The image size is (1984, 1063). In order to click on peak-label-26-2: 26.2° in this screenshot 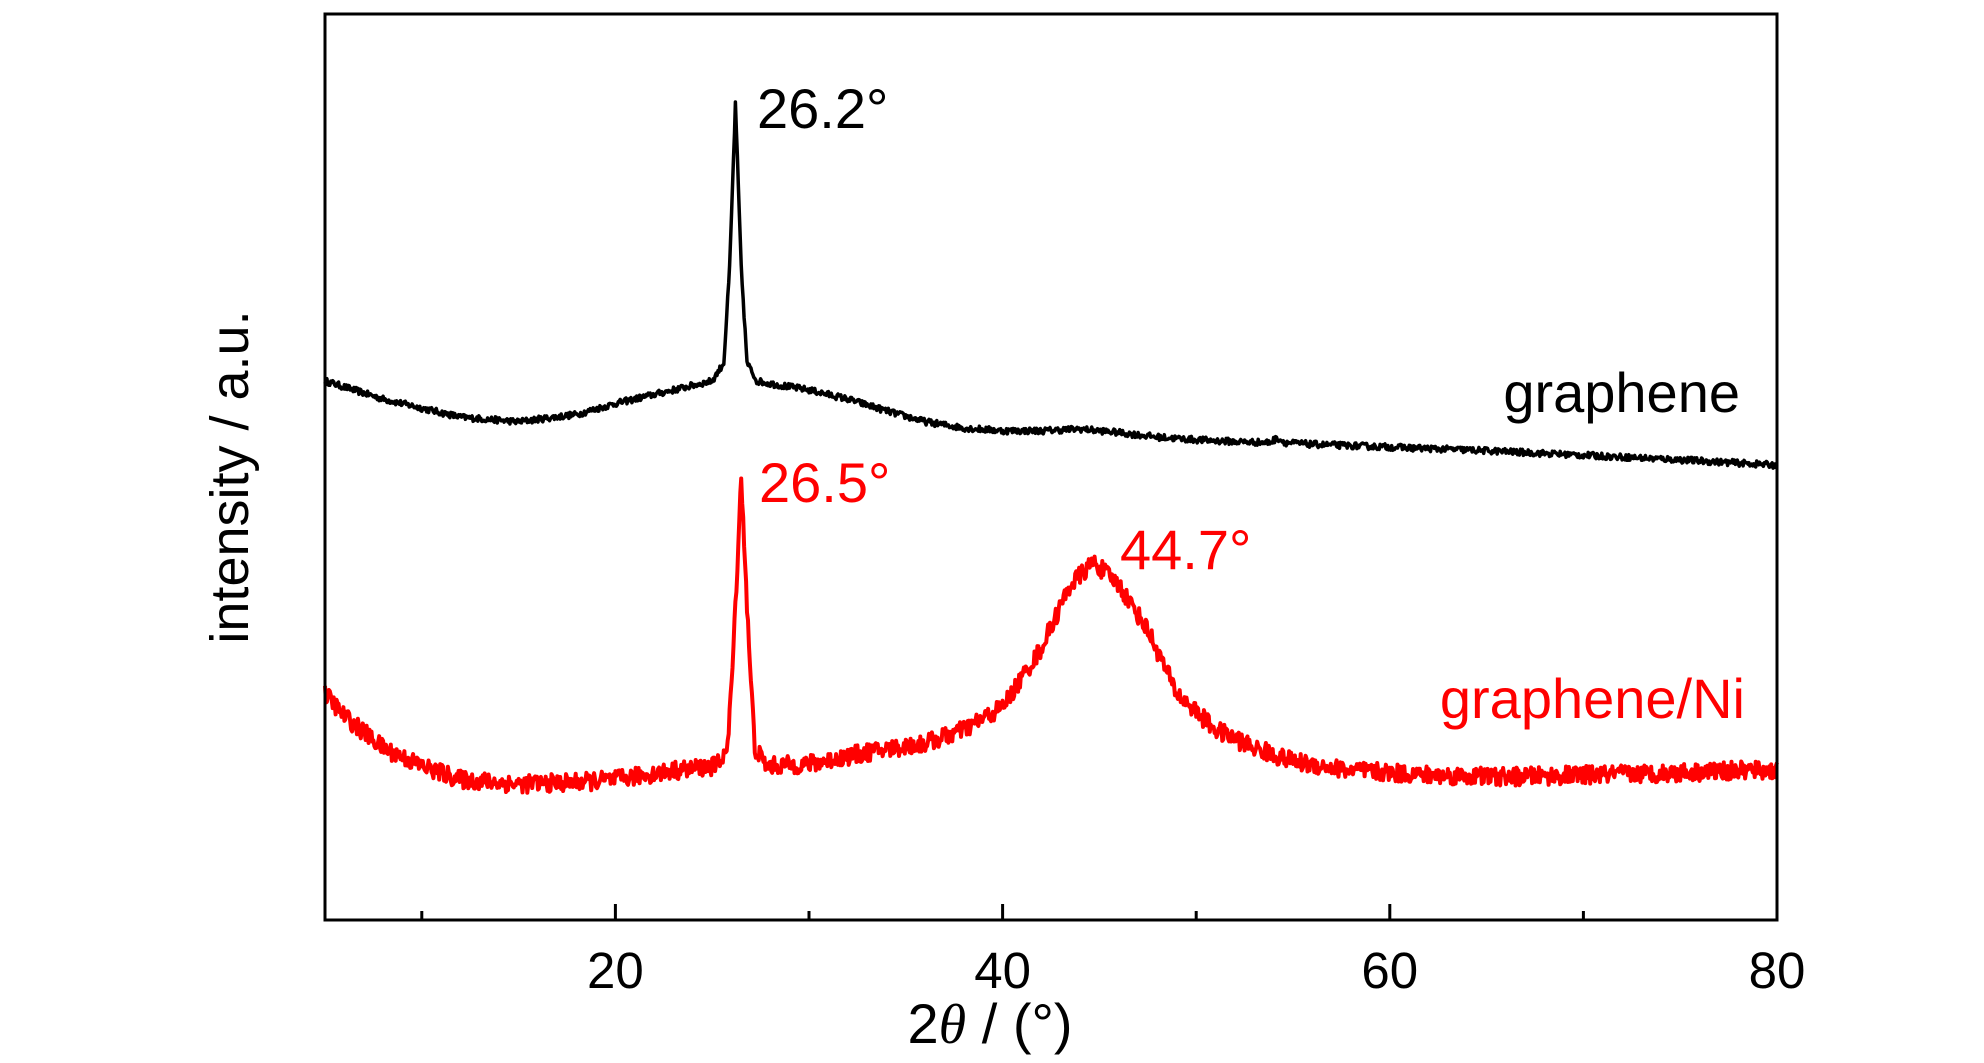, I will do `click(822, 108)`.